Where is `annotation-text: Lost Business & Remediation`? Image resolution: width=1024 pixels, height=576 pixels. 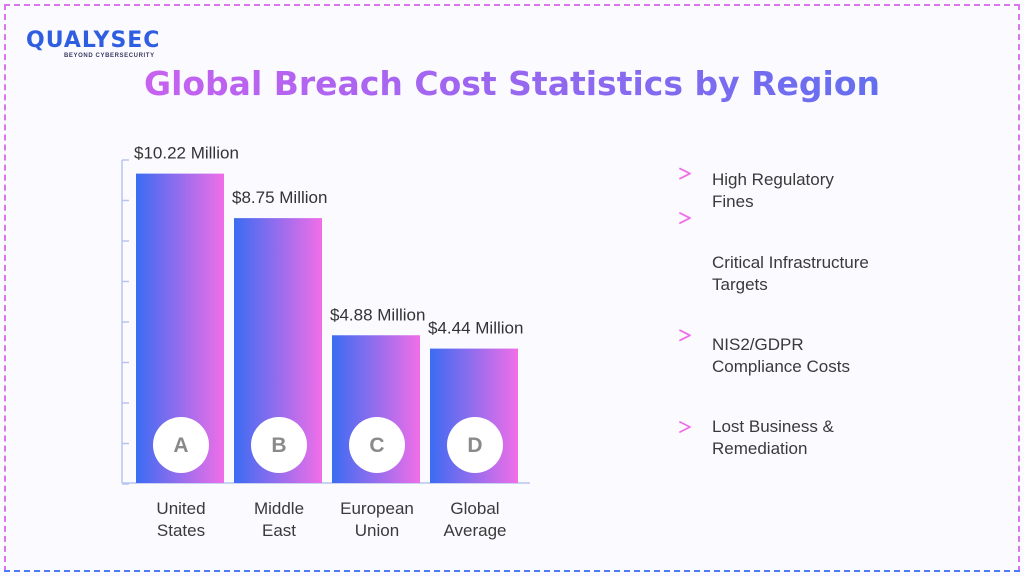
annotation-text: Lost Business & Remediation is located at coordinates (773, 437).